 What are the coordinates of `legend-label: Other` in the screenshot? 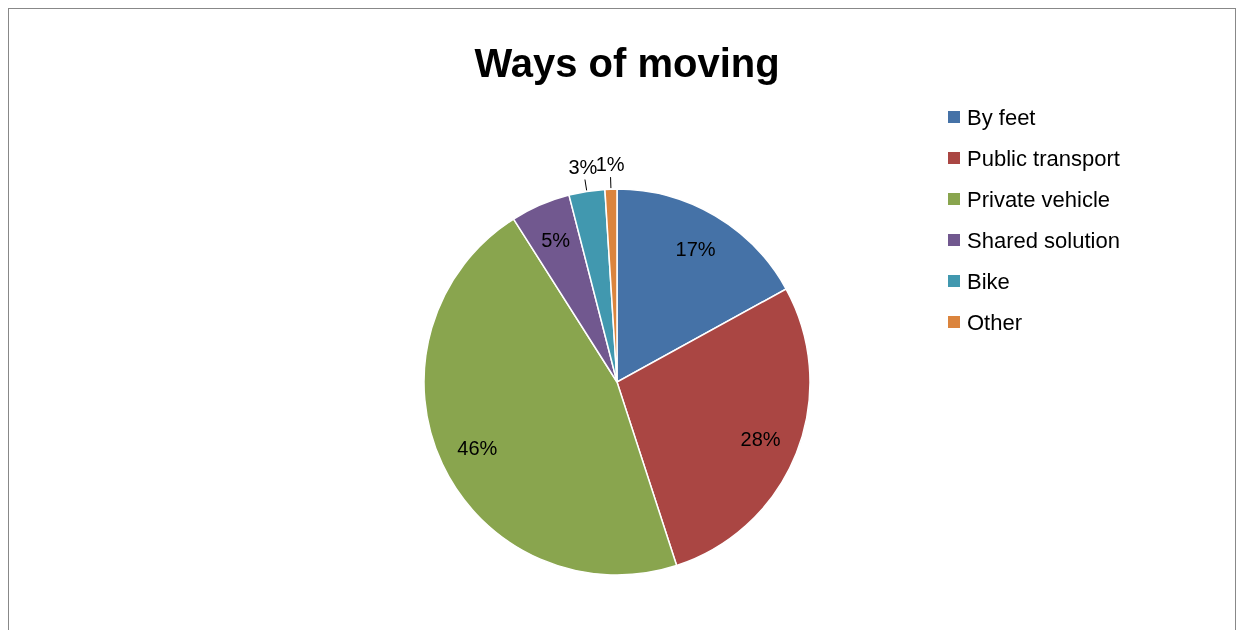 It's located at (995, 322).